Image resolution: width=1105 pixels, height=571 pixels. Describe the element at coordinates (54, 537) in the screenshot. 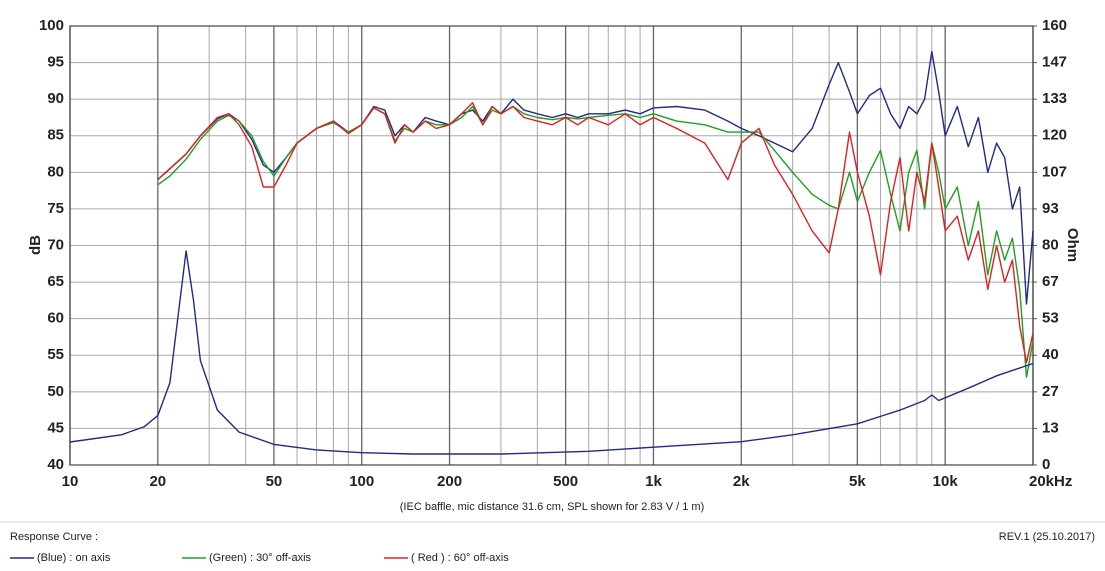

I see `legend-title: Response Curve :` at that location.